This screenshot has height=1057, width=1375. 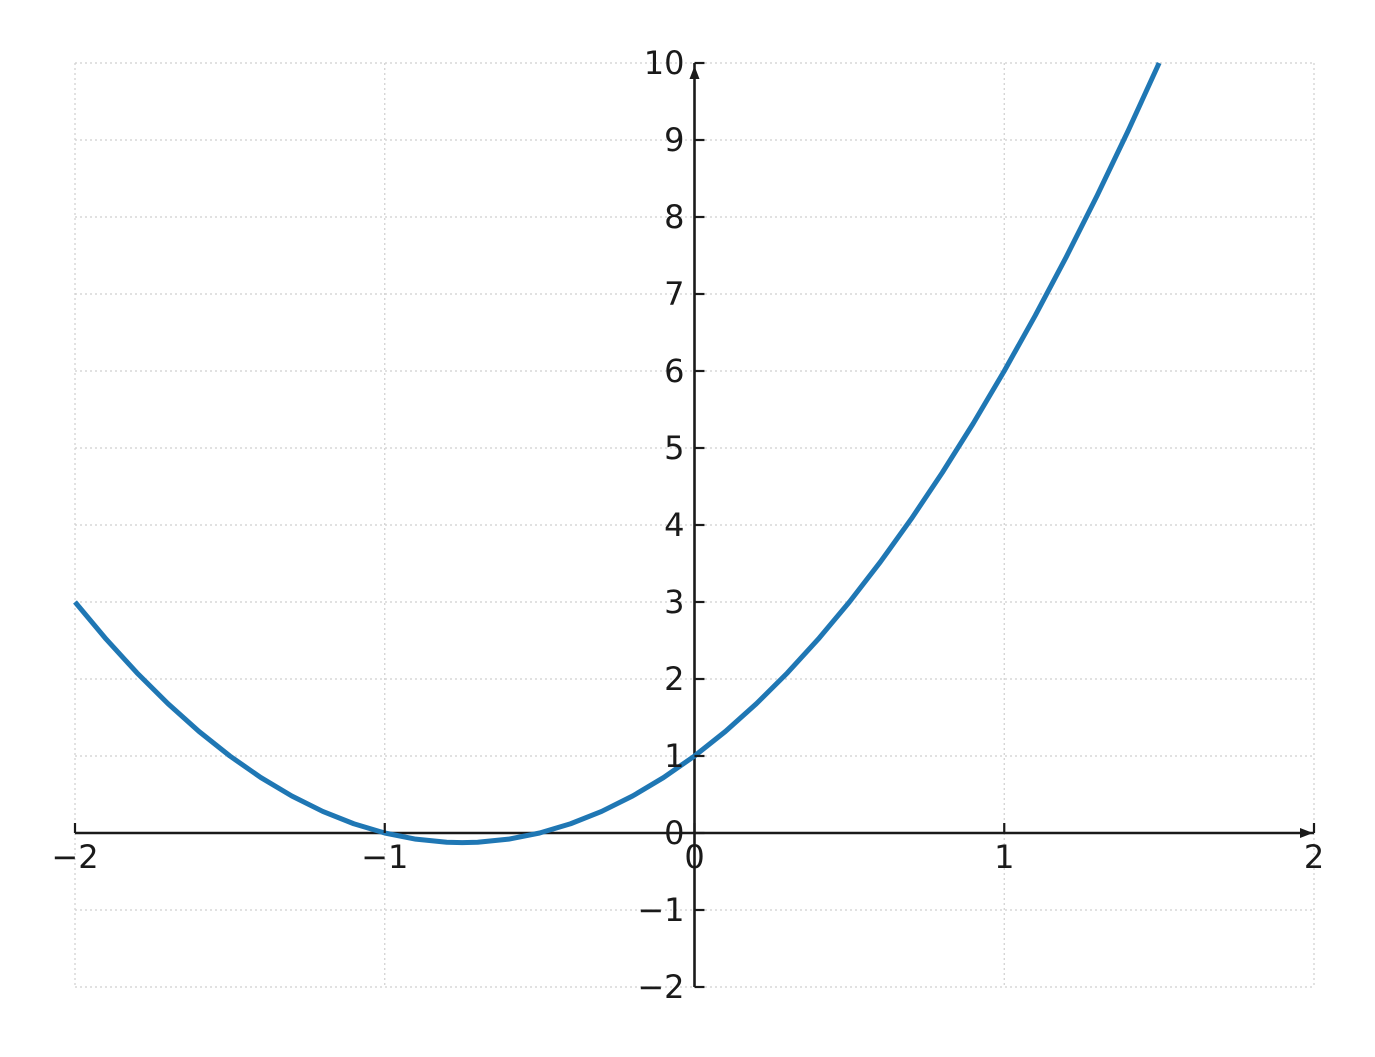 What do you see at coordinates (674, 294) in the screenshot?
I see `y-tick-label: 7` at bounding box center [674, 294].